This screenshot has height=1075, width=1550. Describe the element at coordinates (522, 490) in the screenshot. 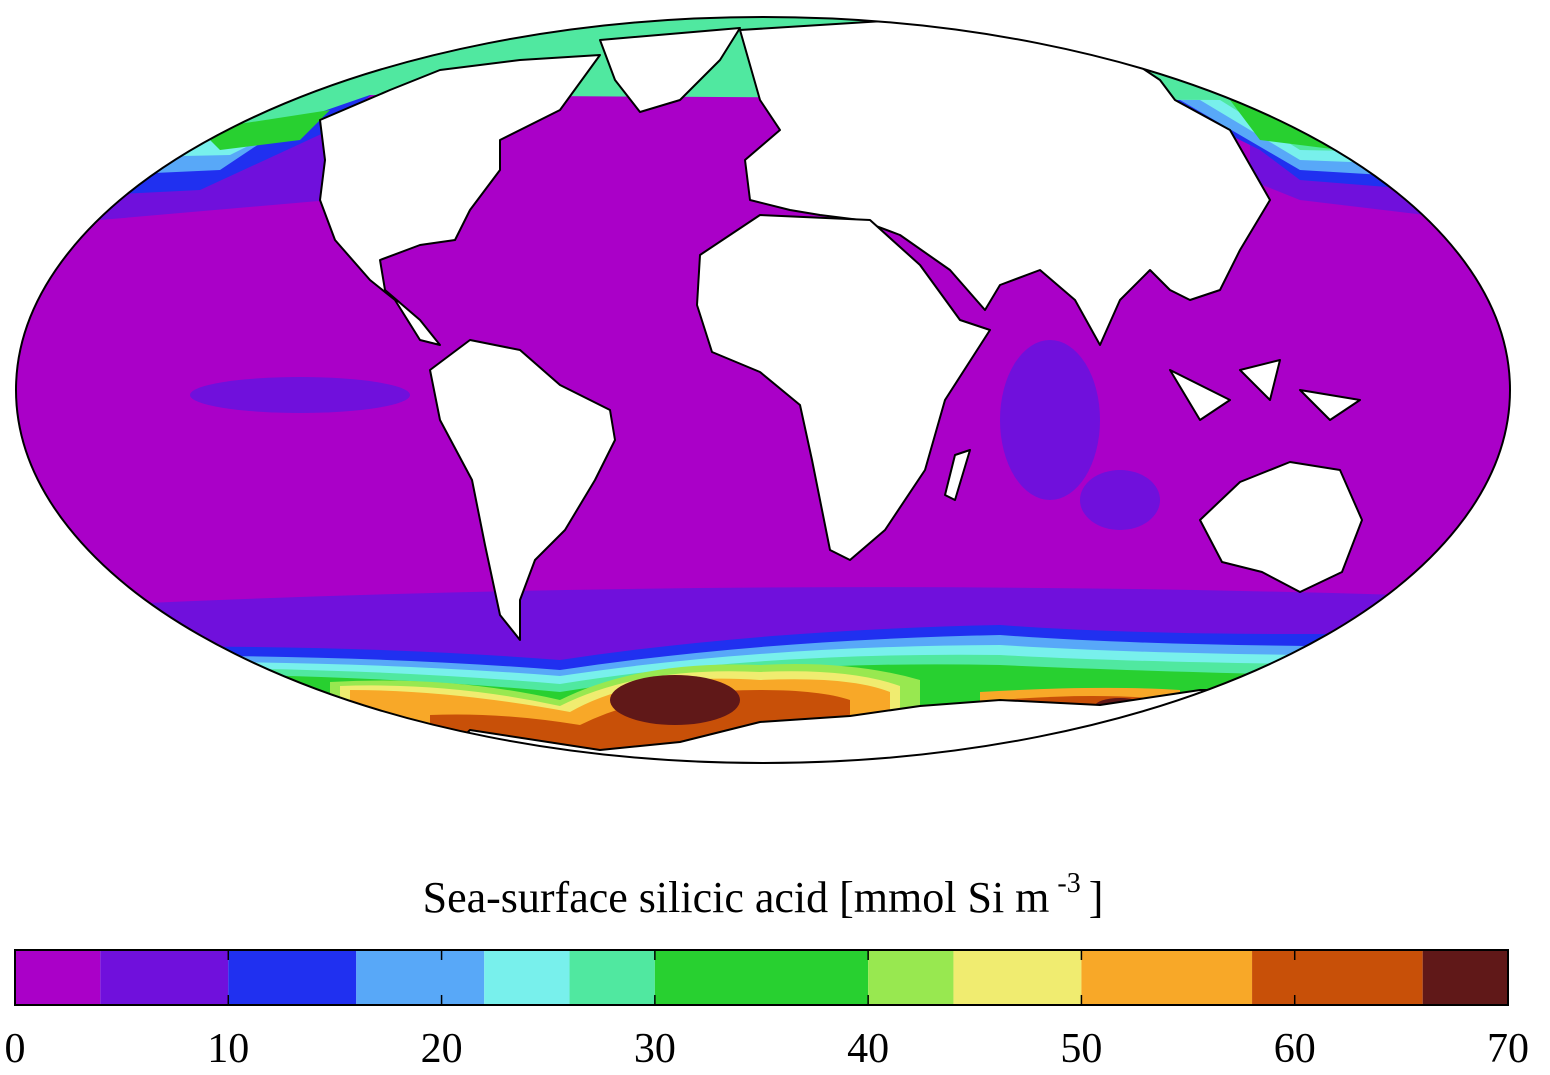

I see `south-america` at that location.